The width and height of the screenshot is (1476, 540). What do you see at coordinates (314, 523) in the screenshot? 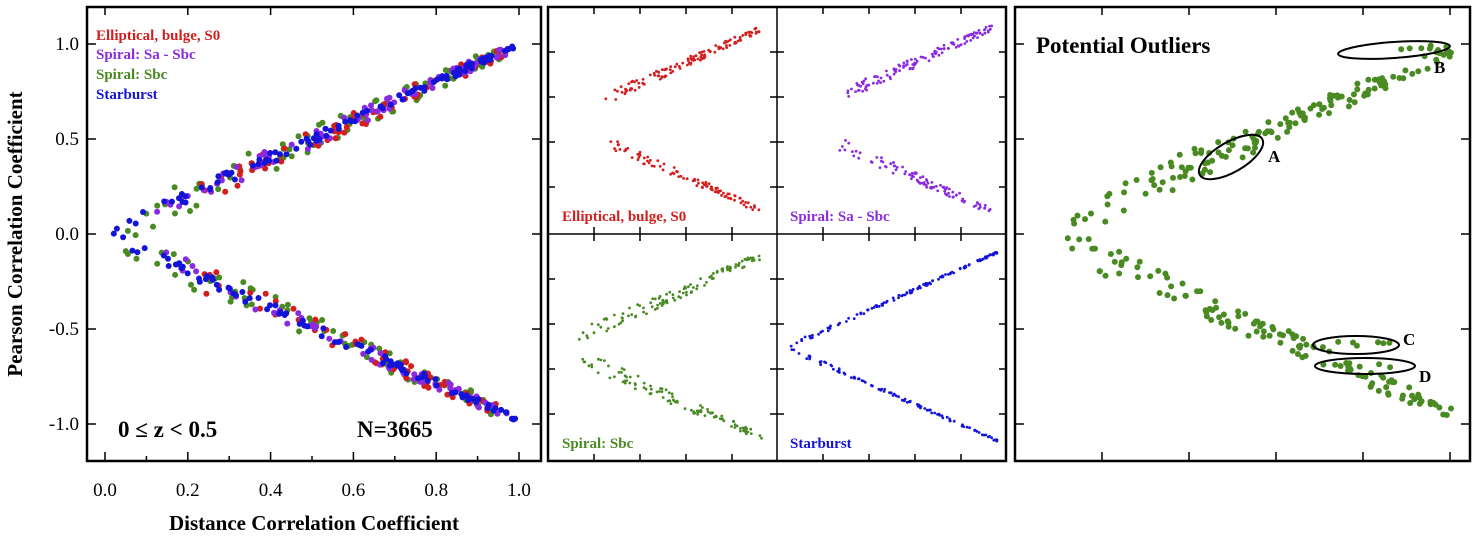
I see `x-axis-label: Distance Correlation Coefficient` at bounding box center [314, 523].